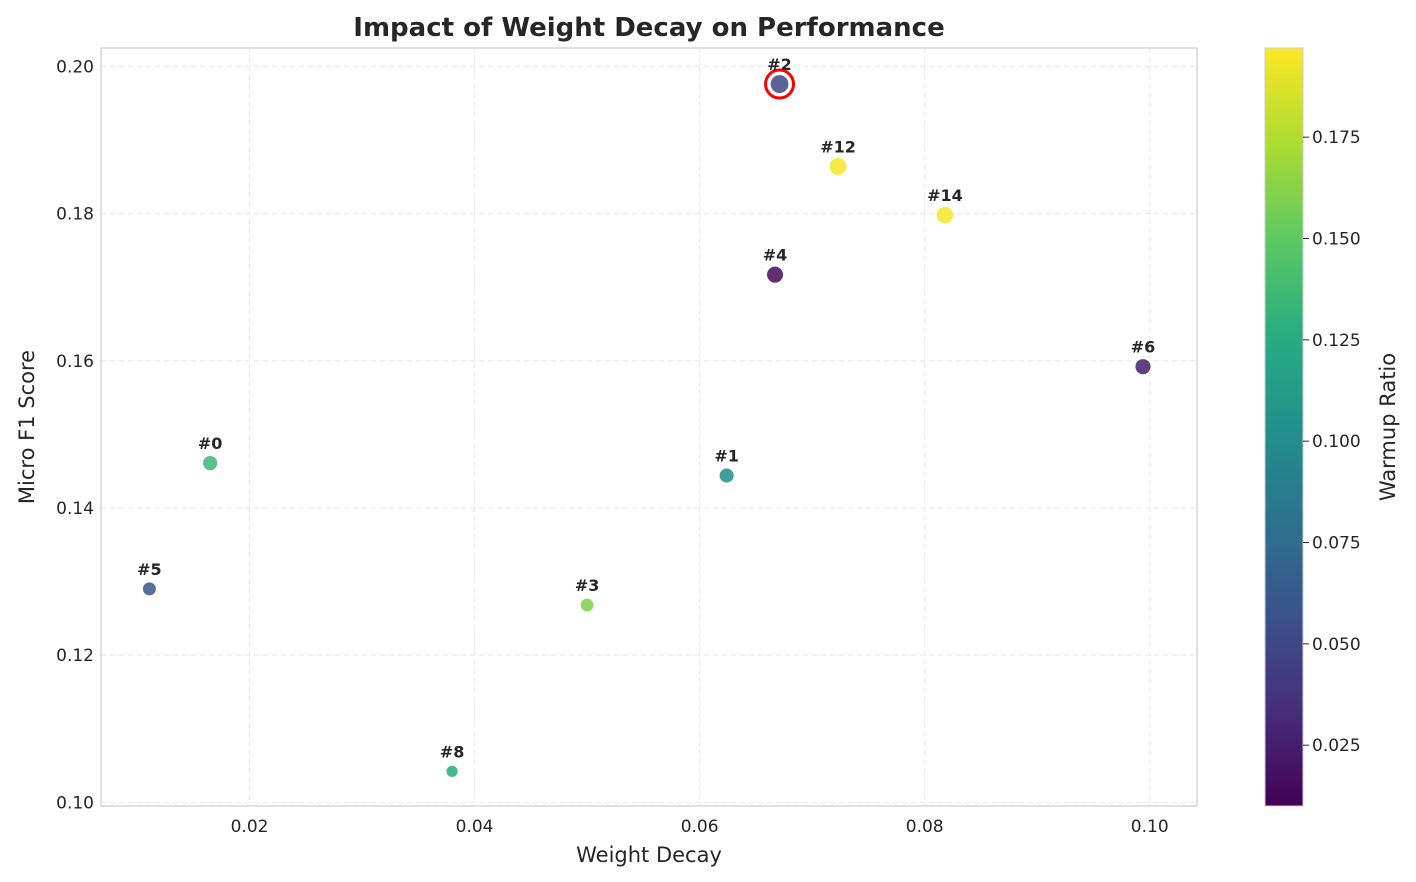 The image size is (1416, 882). What do you see at coordinates (726, 456) in the screenshot?
I see `point-label: #1` at bounding box center [726, 456].